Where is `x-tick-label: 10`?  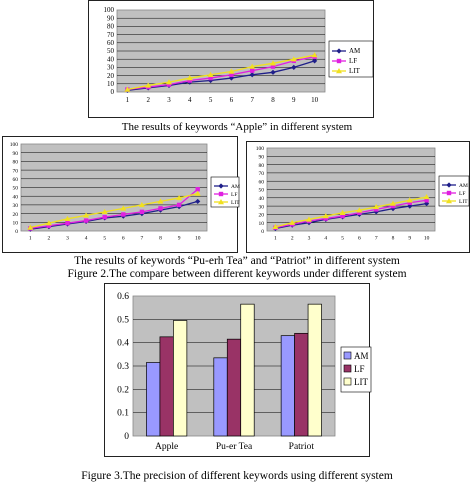 x-tick-label: 10 is located at coordinates (198, 239).